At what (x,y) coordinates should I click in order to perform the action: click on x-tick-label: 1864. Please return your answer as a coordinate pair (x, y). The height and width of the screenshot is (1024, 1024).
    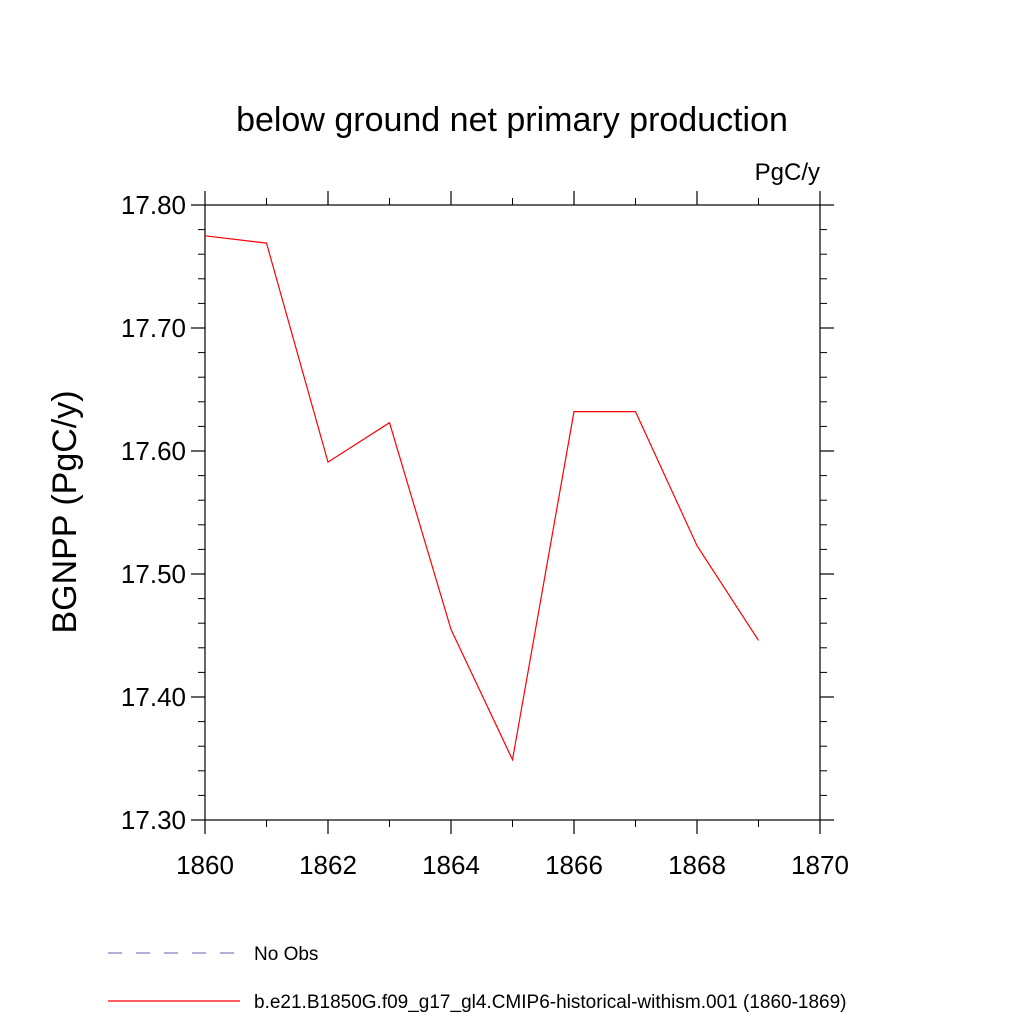
    Looking at the image, I should click on (451, 865).